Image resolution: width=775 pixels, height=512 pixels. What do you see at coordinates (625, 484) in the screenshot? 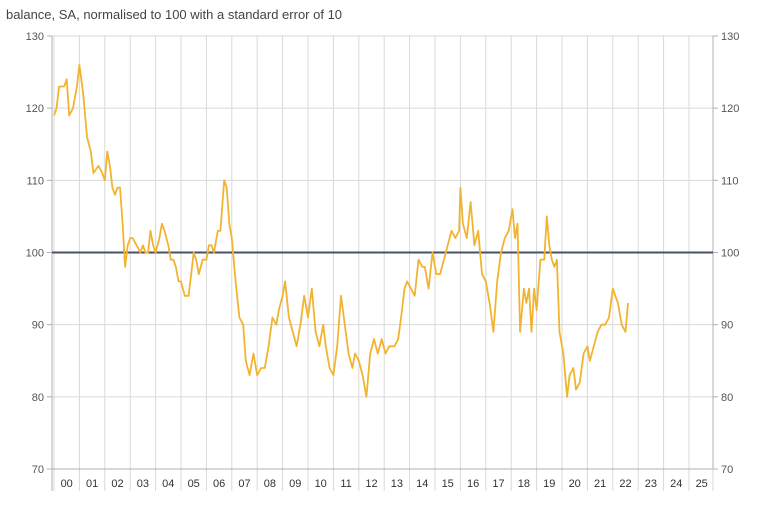
I see `x-tick-label: 22` at bounding box center [625, 484].